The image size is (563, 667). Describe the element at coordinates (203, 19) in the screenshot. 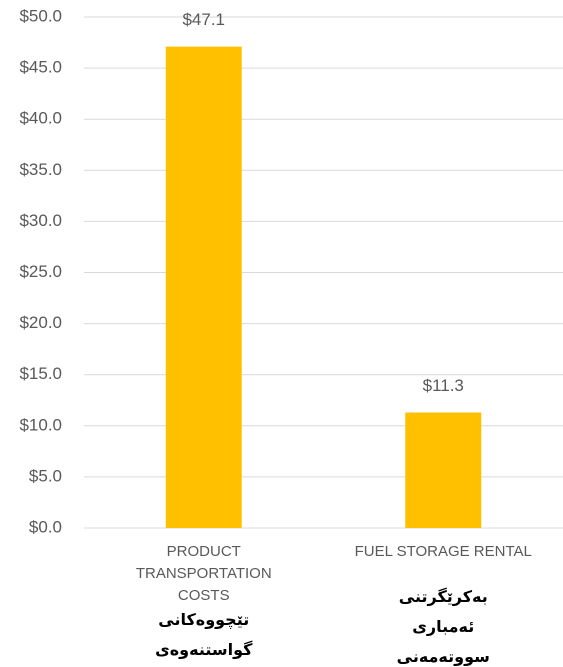

I see `value-label: $47.1` at that location.